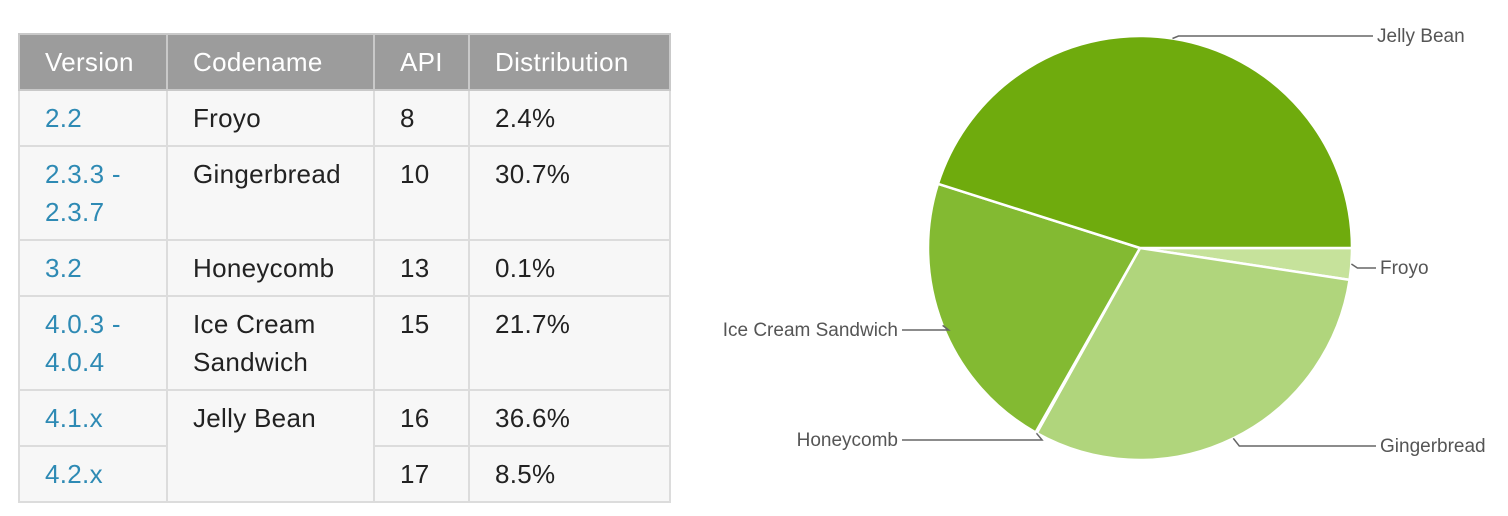 The width and height of the screenshot is (1508, 516). I want to click on table-row: 4.2.x 17 8.5%, so click(344, 474).